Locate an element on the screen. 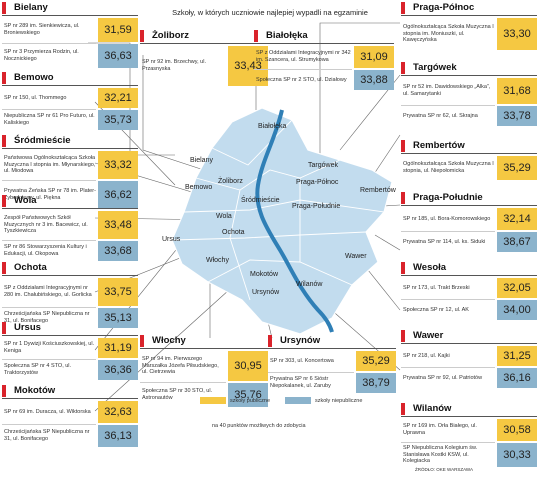 This screenshot has height=480, width=539. district-name: Wesoła is located at coordinates (423, 268).